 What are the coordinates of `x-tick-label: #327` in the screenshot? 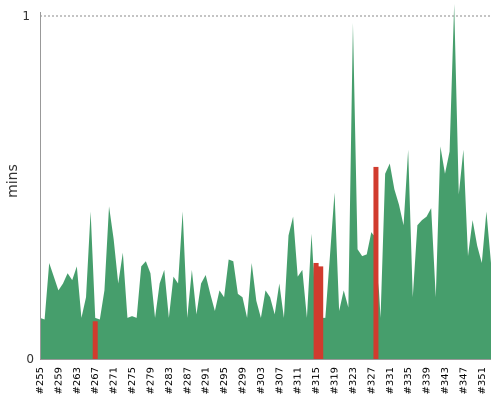 It's located at (371, 380).